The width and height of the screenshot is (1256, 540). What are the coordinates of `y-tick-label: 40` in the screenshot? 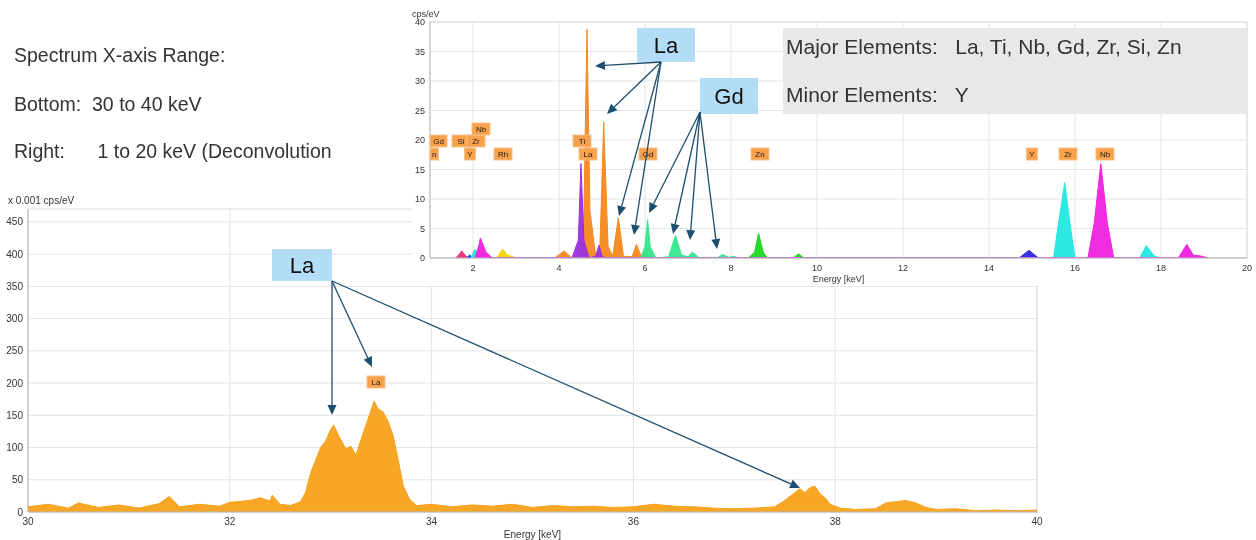 It's located at (419, 22).